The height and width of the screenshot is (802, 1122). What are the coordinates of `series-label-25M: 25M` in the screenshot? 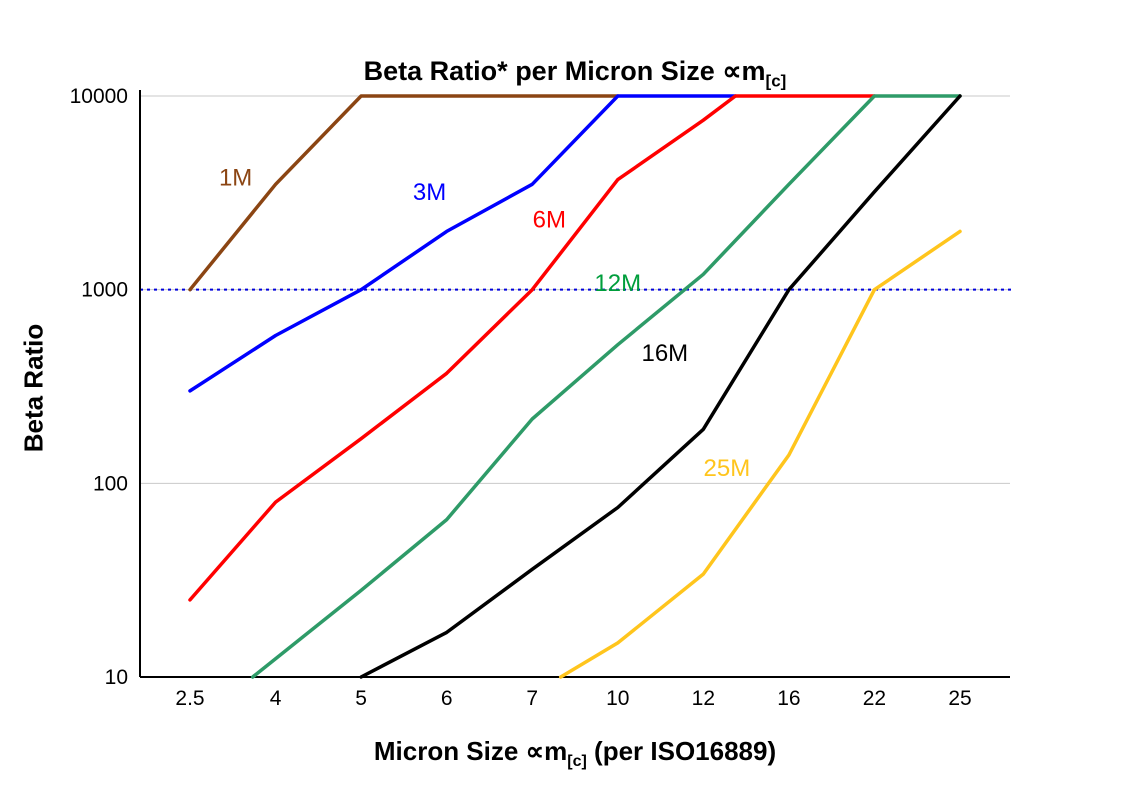 It's located at (727, 468).